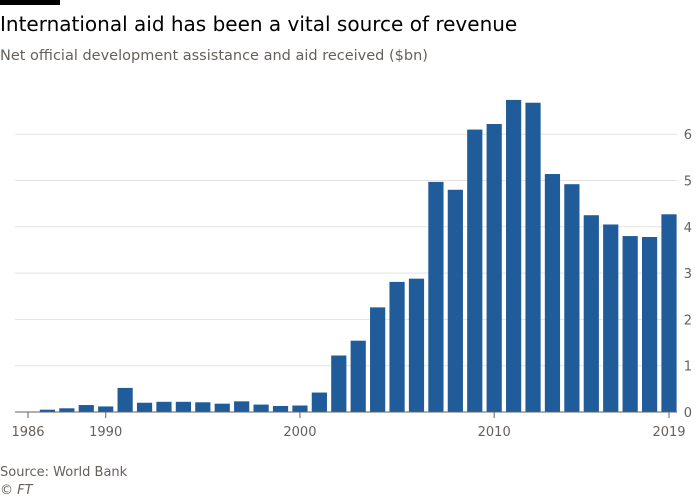  I want to click on bar-2013, so click(552, 293).